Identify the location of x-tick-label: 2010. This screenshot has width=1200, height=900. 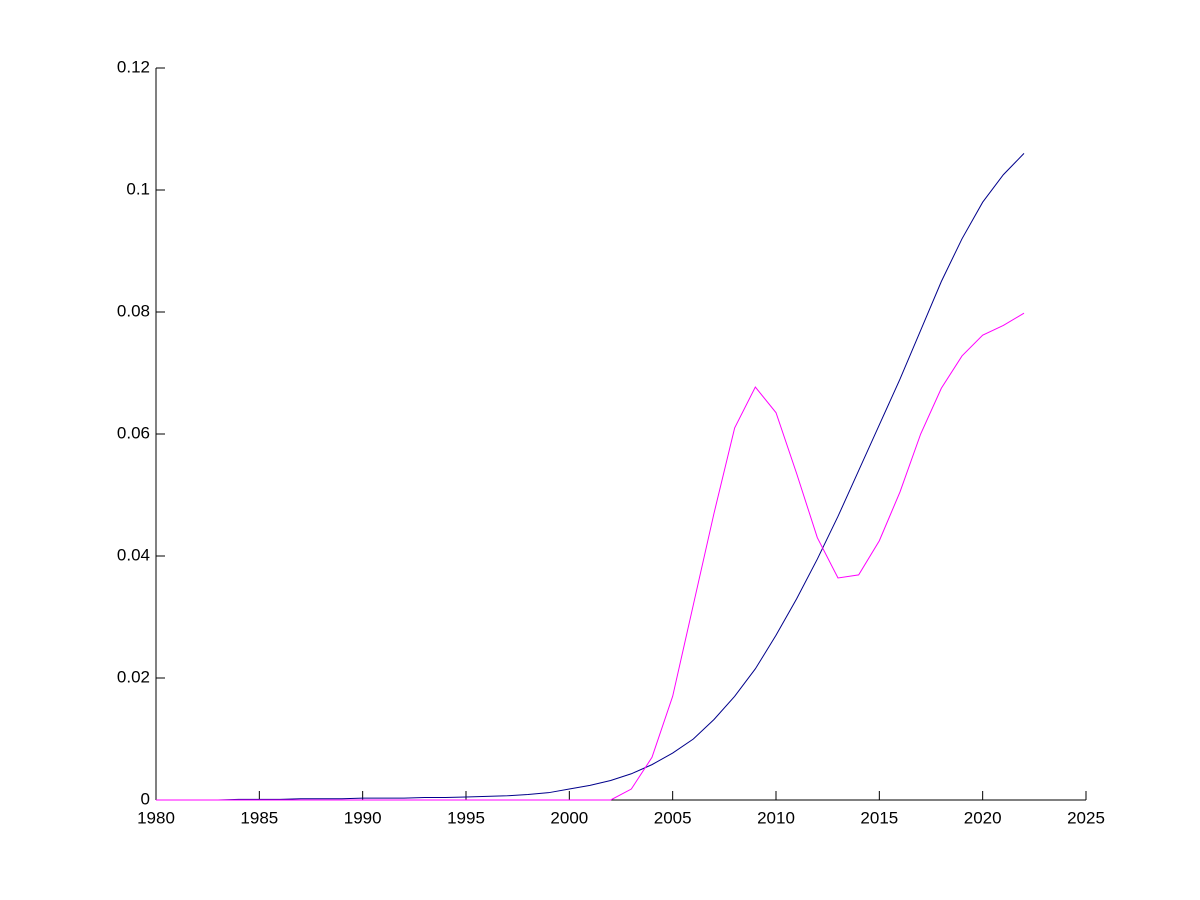
(776, 817).